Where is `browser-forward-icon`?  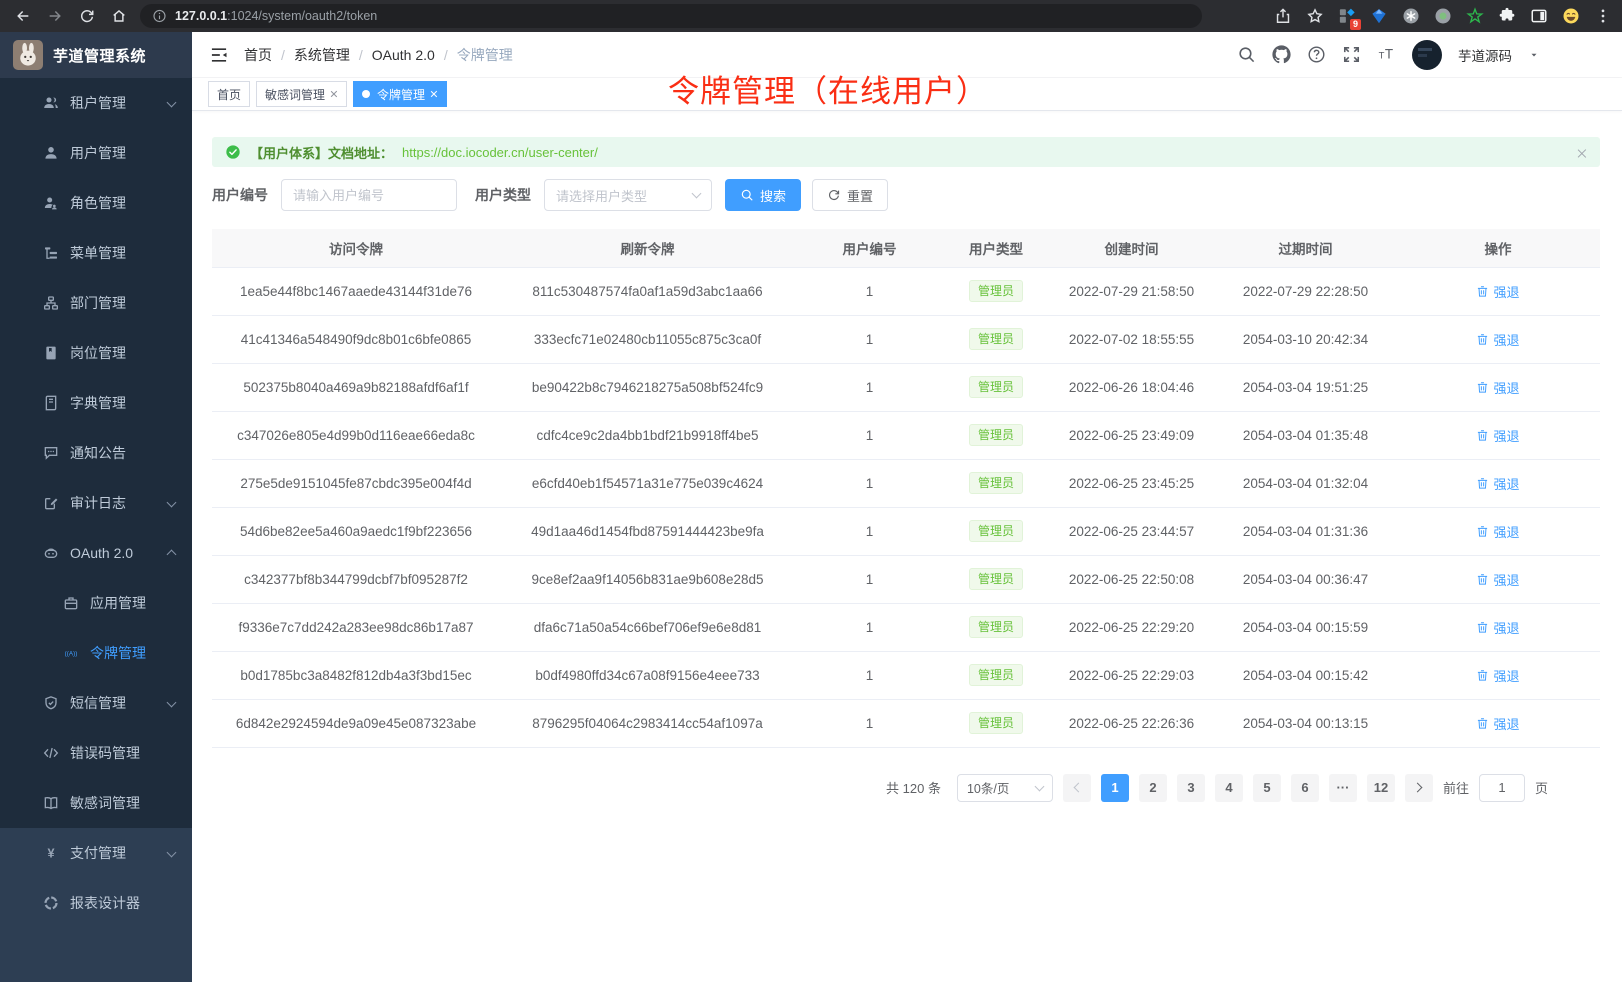
browser-forward-icon is located at coordinates (55, 16).